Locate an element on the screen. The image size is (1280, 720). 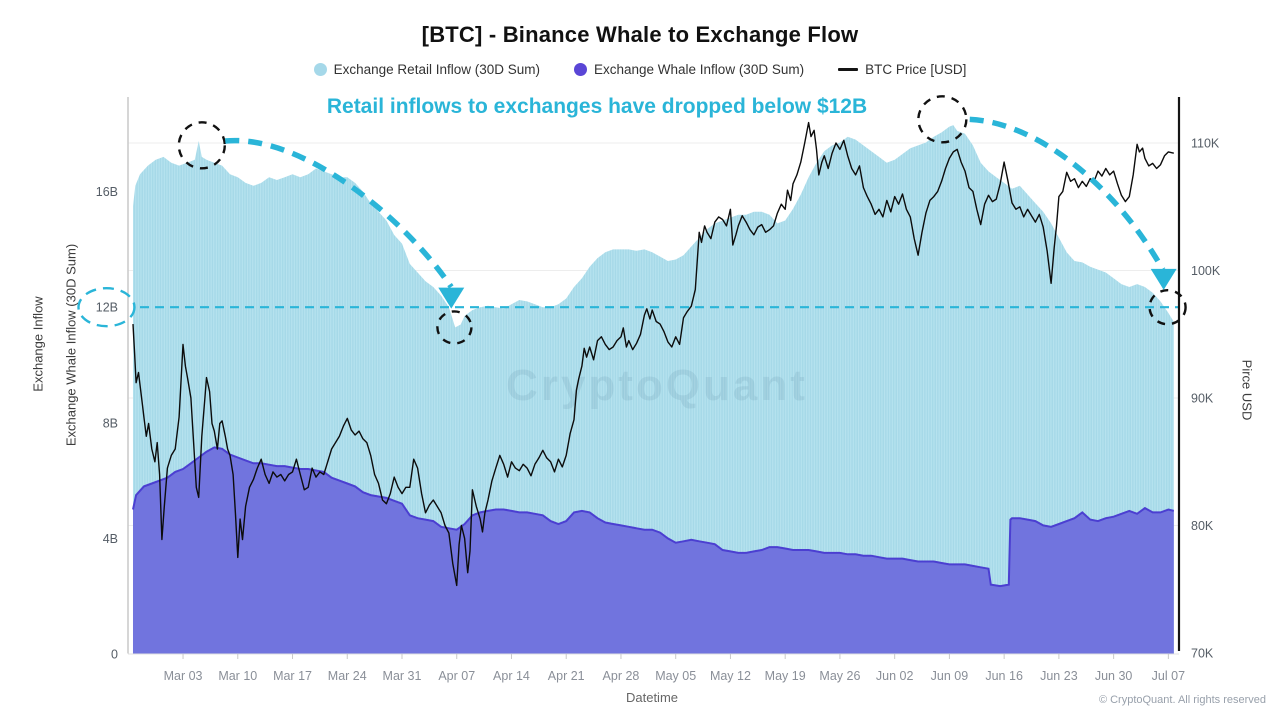
x-axis-title-datetime: Datetime is located at coordinates (652, 697).